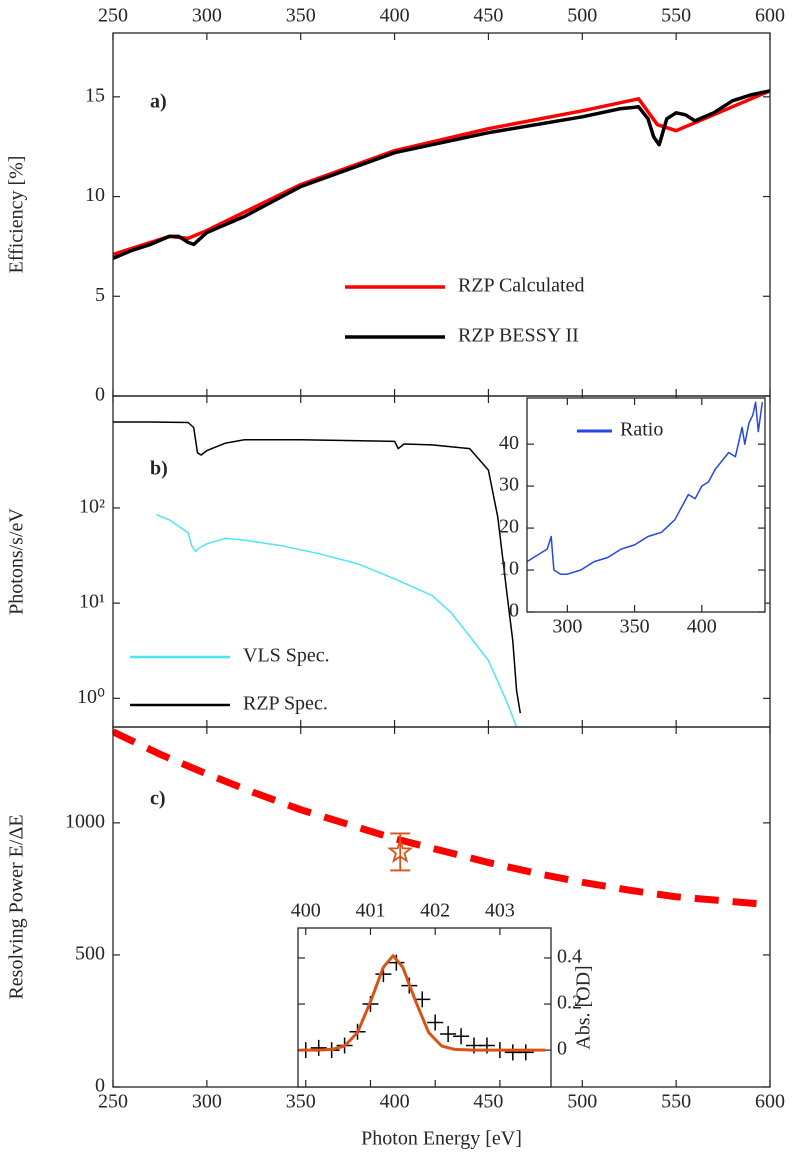  I want to click on y-axis-label: Resolving Power E/ΔE, so click(17, 906).